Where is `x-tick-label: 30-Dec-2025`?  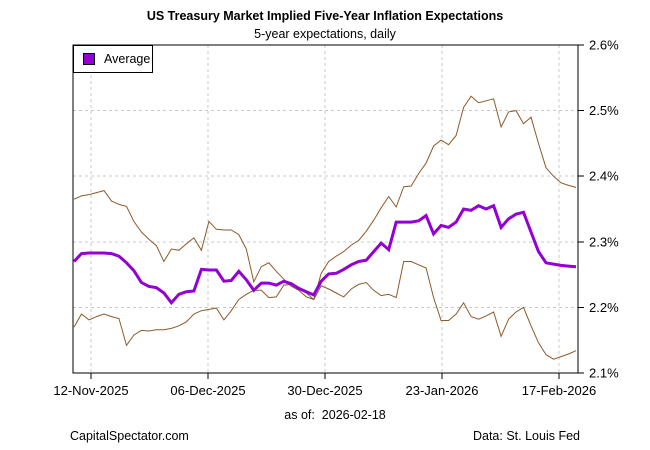
x-tick-label: 30-Dec-2025 is located at coordinates (324, 390).